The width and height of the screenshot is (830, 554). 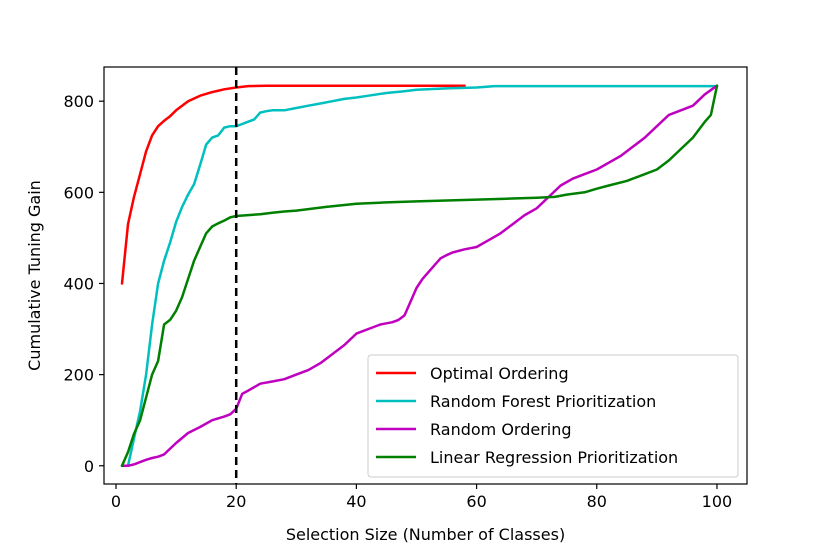 I want to click on x-axis: 0 20 40 60 80 100, so click(x=421, y=497).